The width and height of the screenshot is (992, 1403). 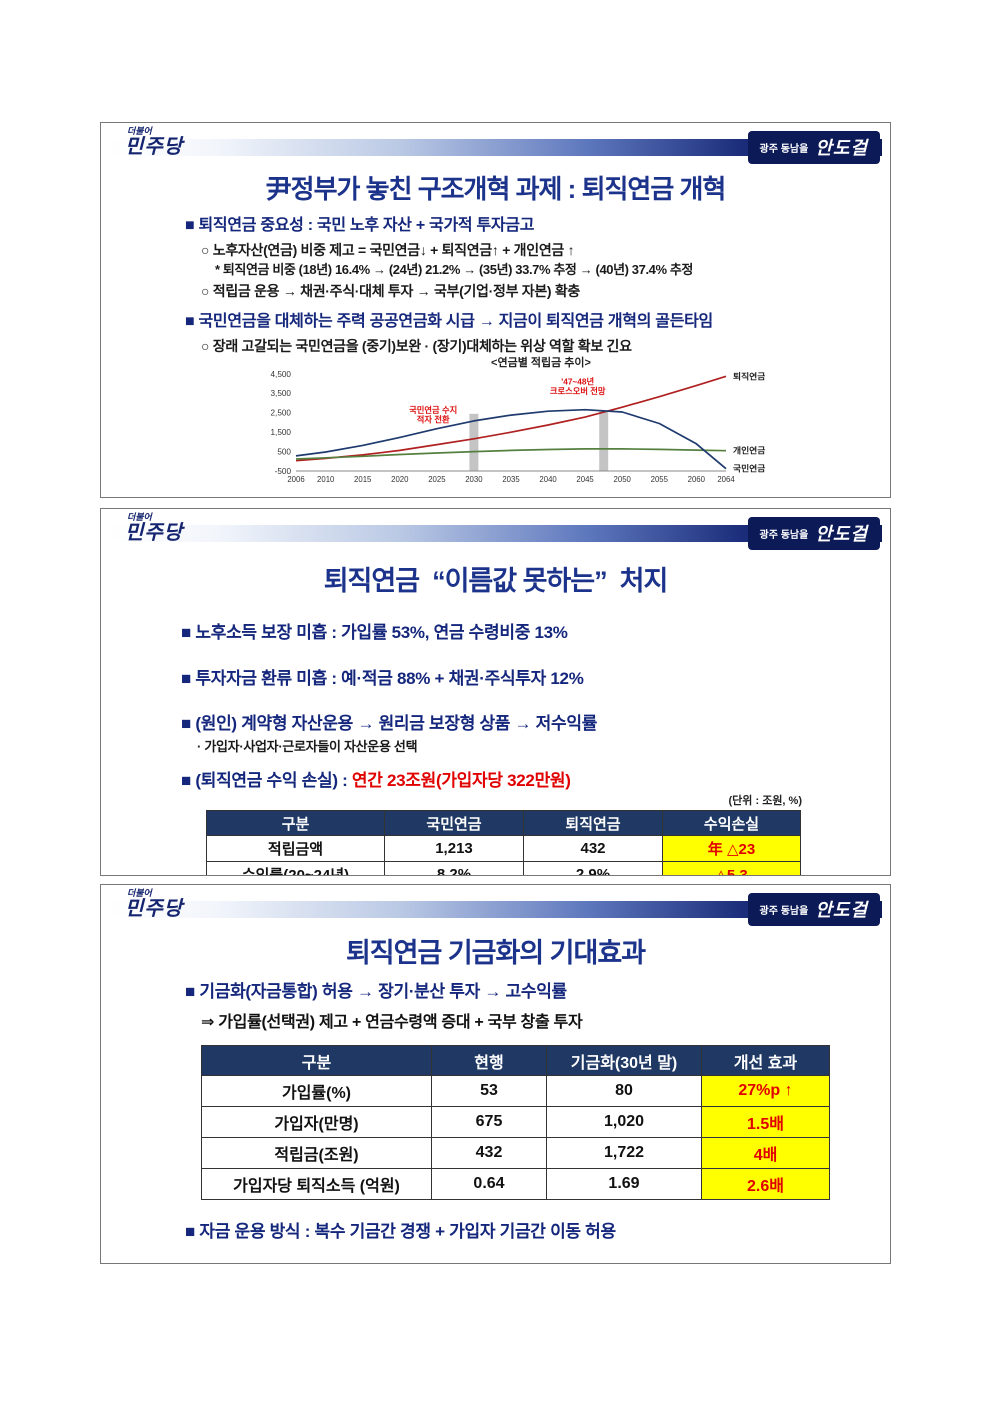 What do you see at coordinates (363, 479) in the screenshot?
I see `svg-text: 2015` at bounding box center [363, 479].